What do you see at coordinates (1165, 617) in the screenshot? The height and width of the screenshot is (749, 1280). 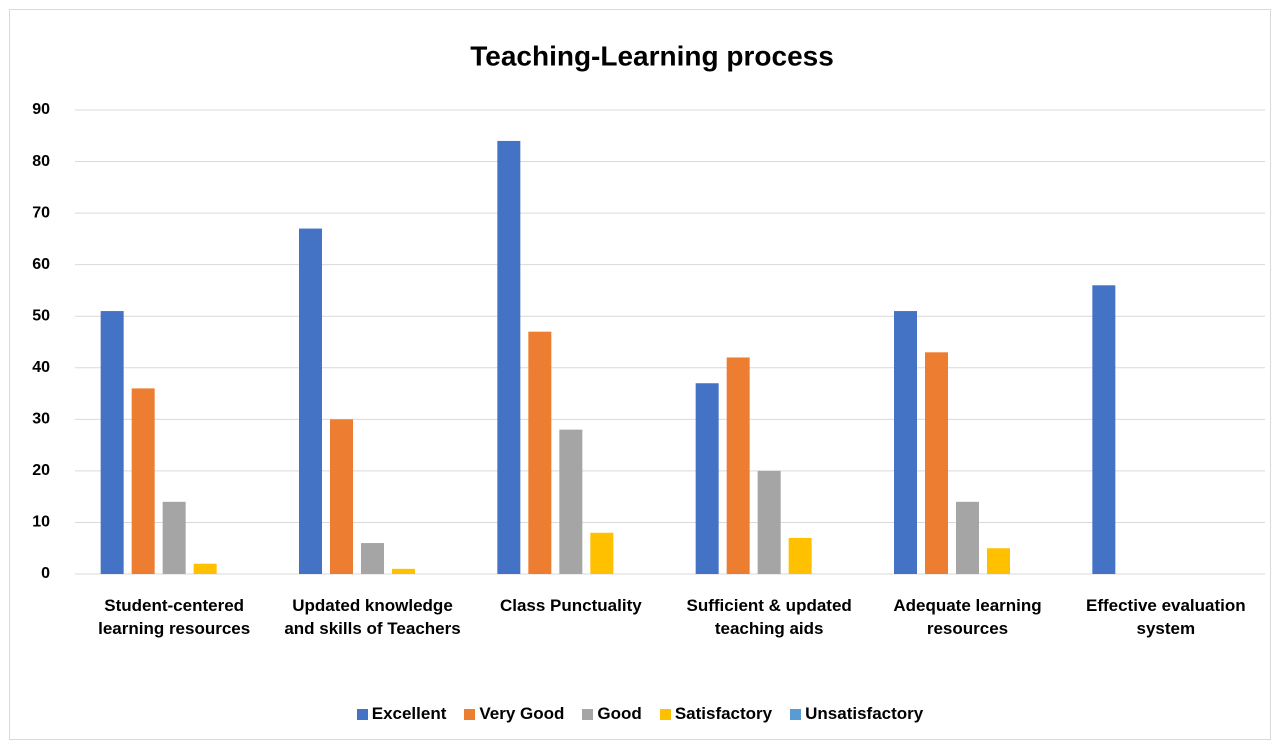 I see `x-tick-label: Effective evaluation system` at bounding box center [1165, 617].